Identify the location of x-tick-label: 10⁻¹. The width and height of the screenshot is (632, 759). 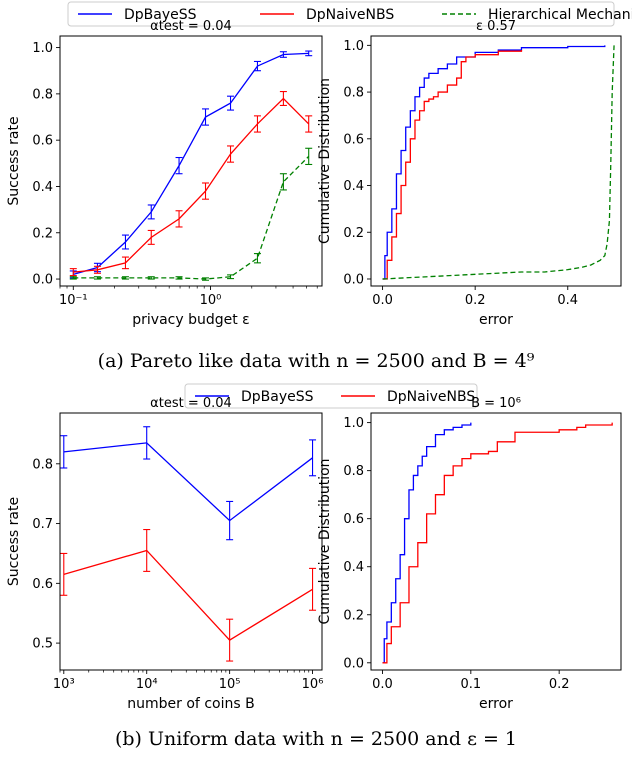
(73, 300).